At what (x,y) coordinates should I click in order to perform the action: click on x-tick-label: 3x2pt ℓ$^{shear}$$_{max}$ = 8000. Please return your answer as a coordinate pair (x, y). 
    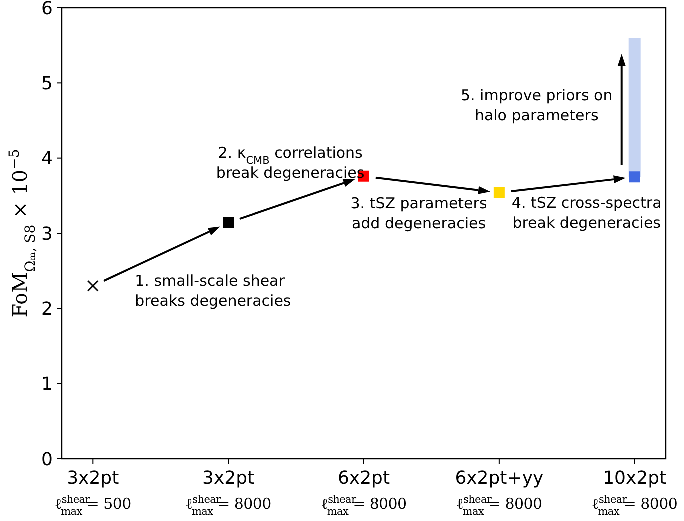
    Looking at the image, I should click on (229, 493).